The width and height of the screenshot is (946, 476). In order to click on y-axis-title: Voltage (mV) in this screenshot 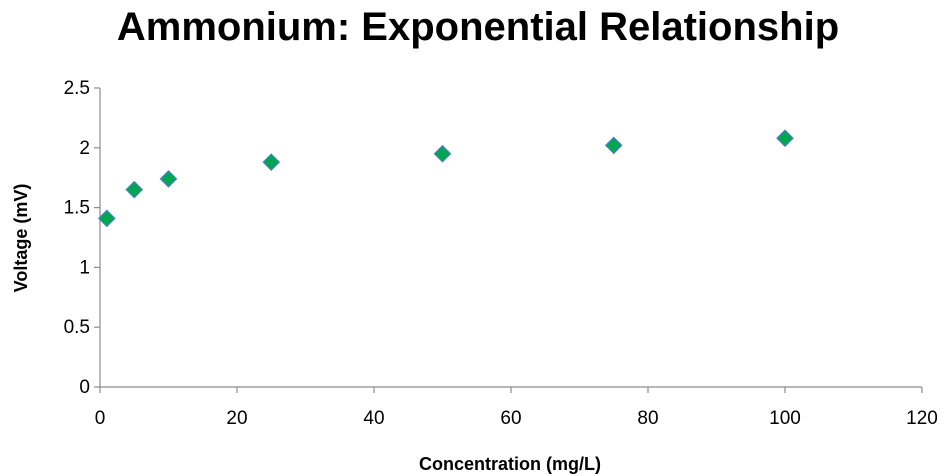, I will do `click(21, 238)`.